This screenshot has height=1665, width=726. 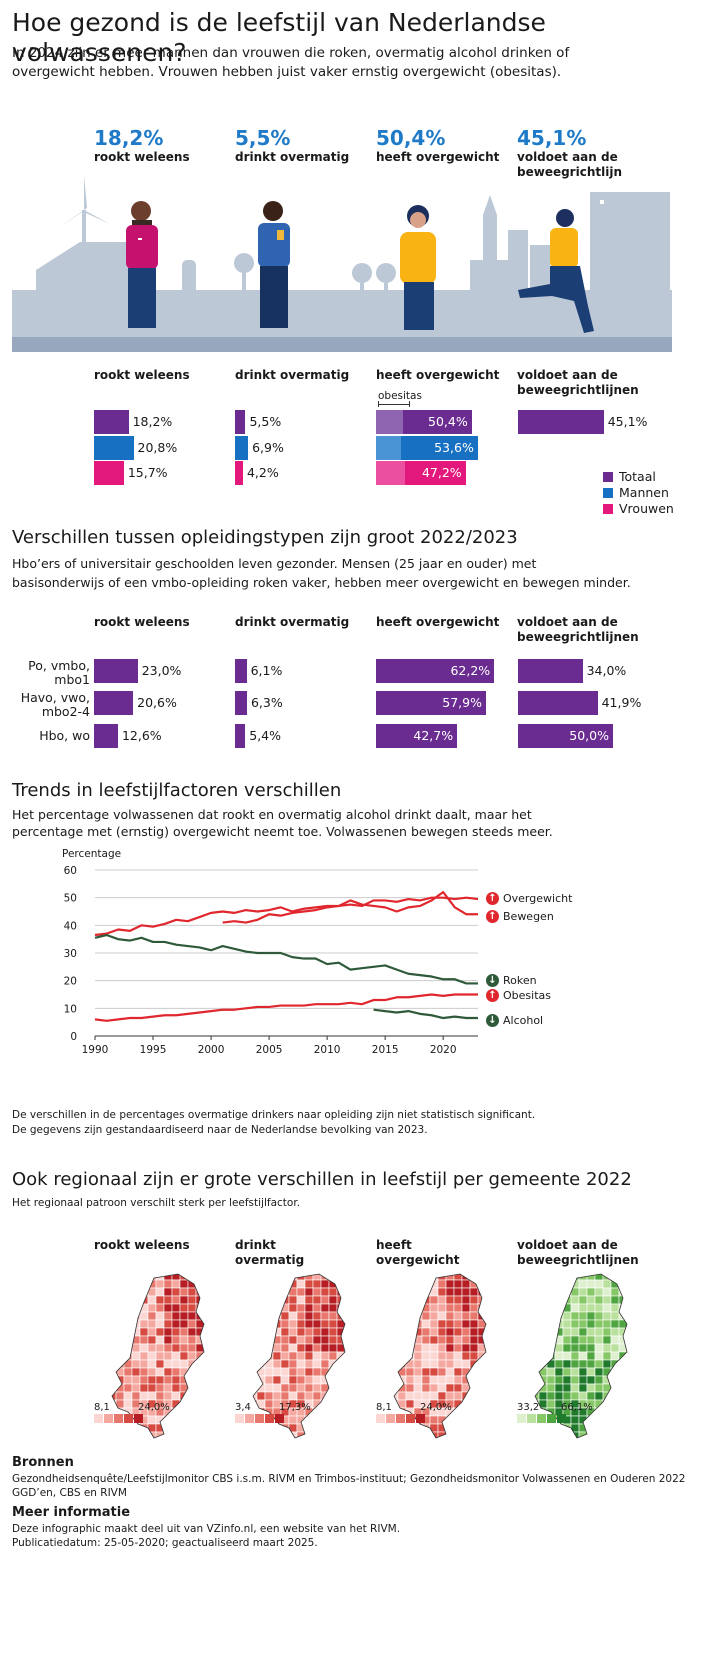 What do you see at coordinates (425, 1014) in the screenshot?
I see `trend-line-alcohol` at bounding box center [425, 1014].